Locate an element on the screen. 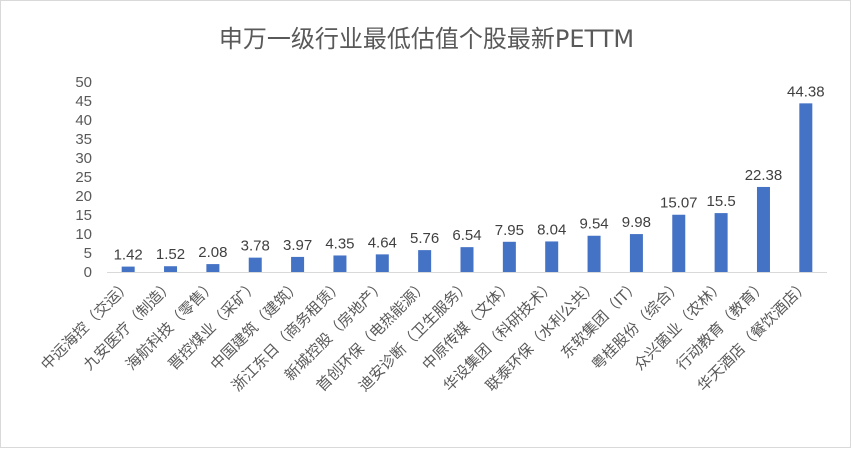  data-label: 8.04 is located at coordinates (551, 229).